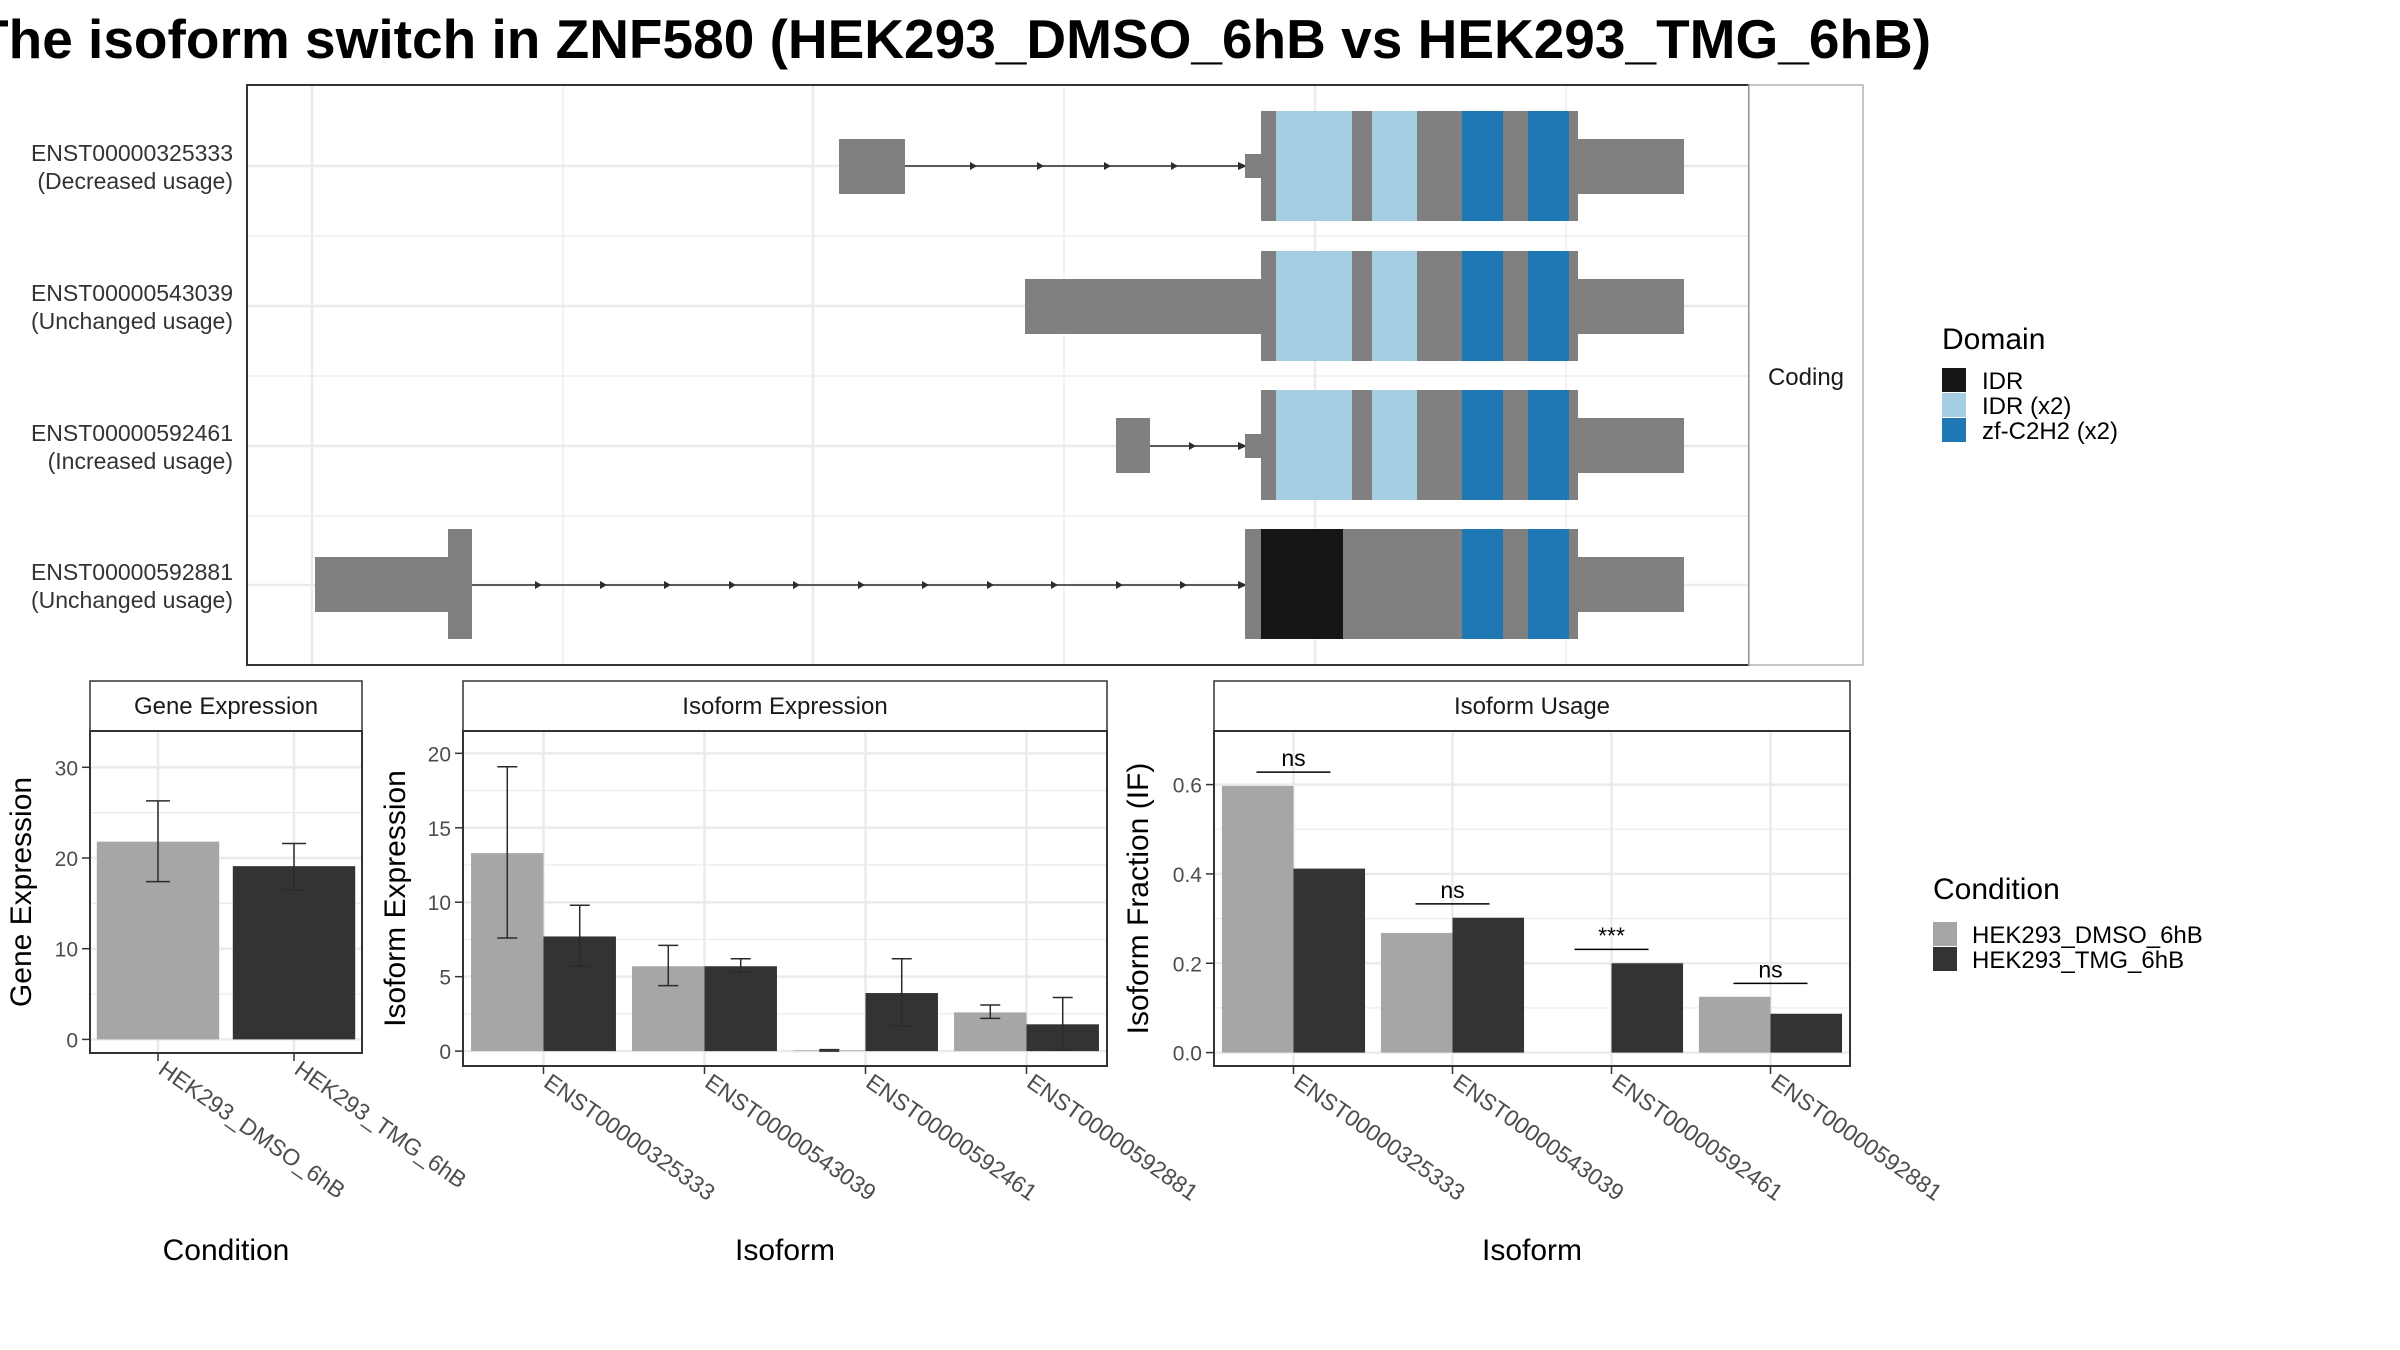 The image size is (2400, 1350). What do you see at coordinates (1806, 1033) in the screenshot?
I see `bar-hek293-tmg-6hb-enst00000592881` at bounding box center [1806, 1033].